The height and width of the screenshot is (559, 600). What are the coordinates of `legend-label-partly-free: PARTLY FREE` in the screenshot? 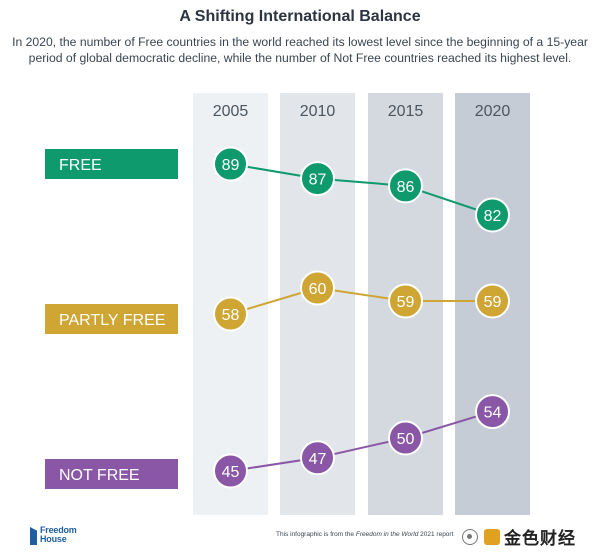 It's located at (112, 320).